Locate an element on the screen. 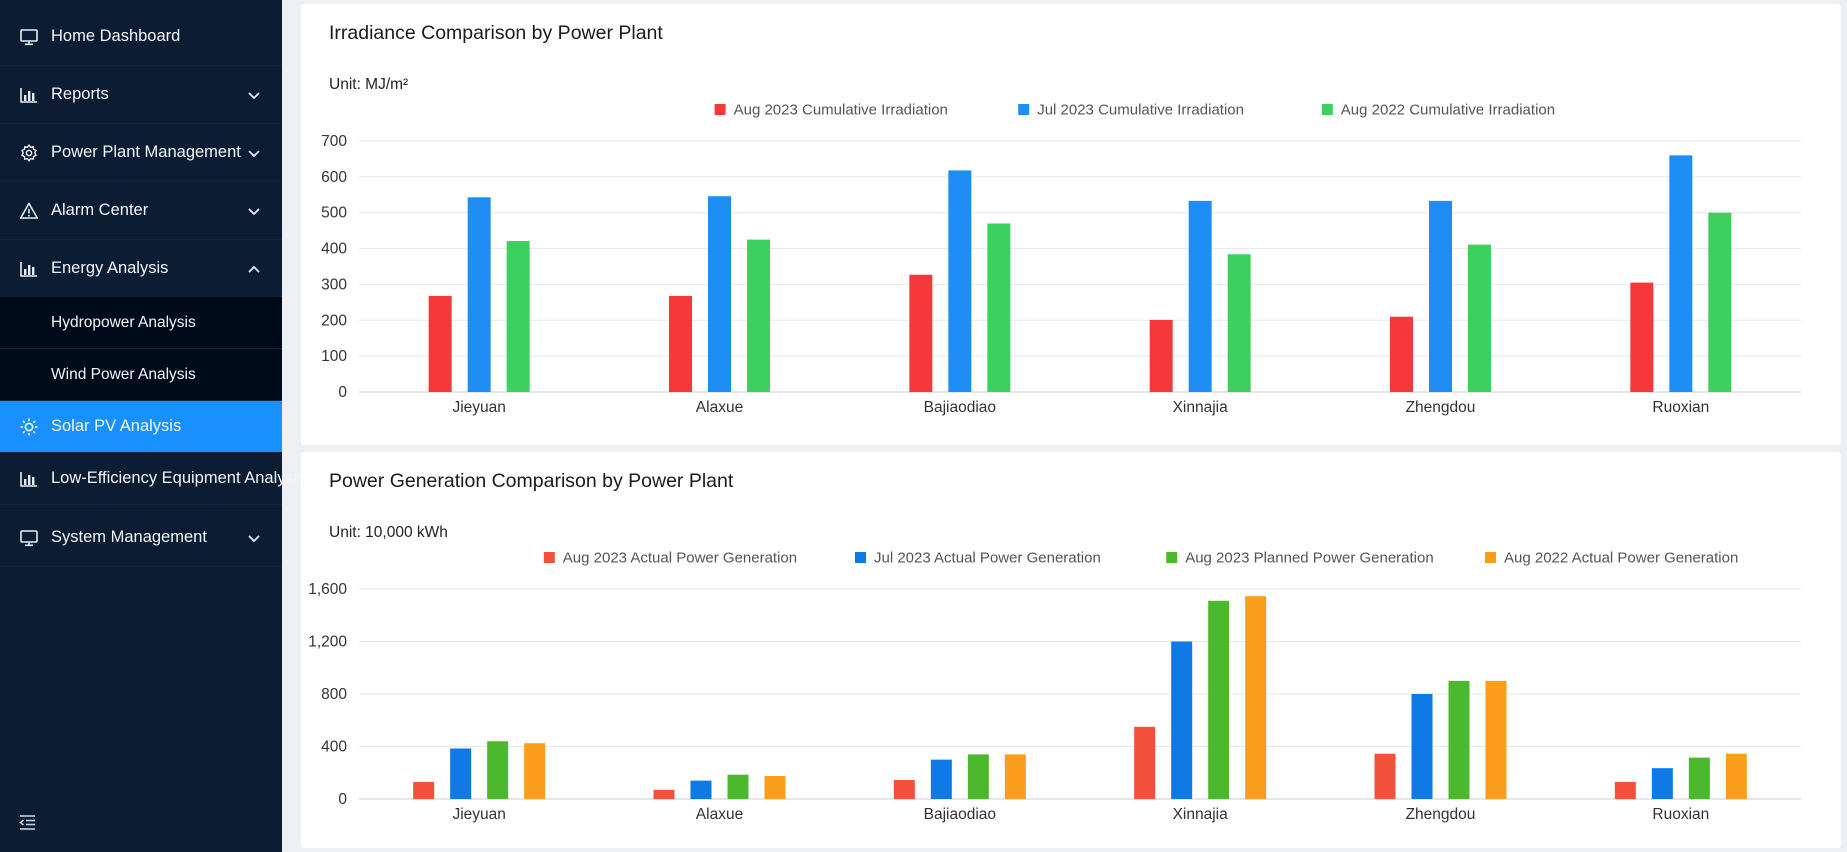 The width and height of the screenshot is (1847, 852). legend-label: Jul 2023 Actual Power Generation is located at coordinates (987, 558).